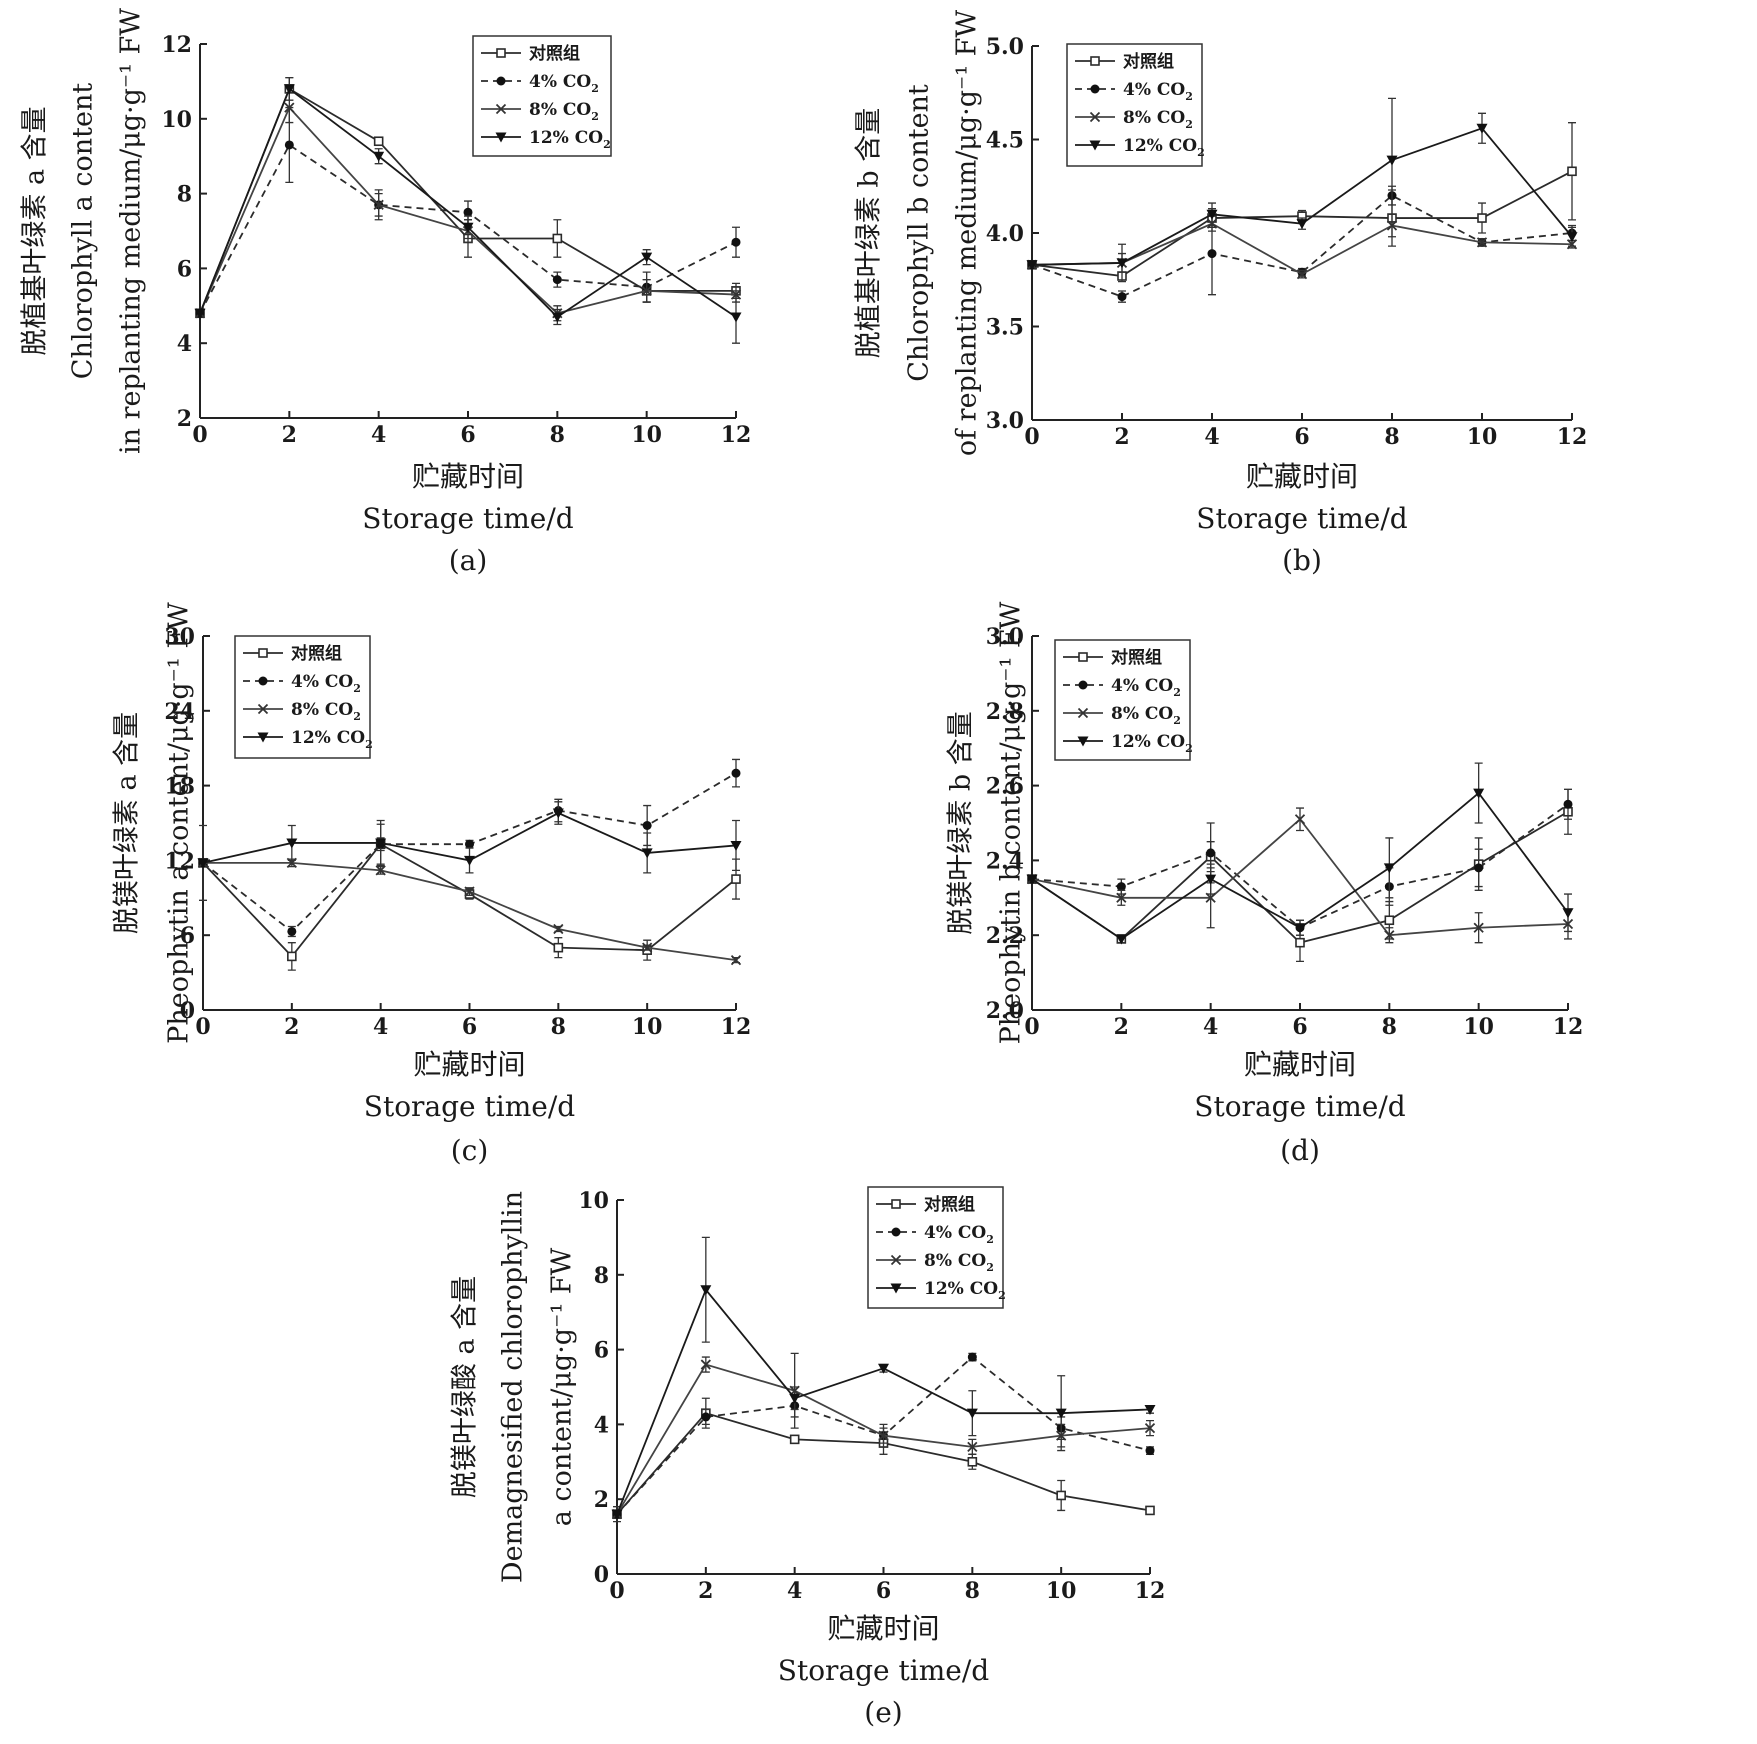  What do you see at coordinates (967, 233) in the screenshot?
I see `y-axis-label: of replanting medium/μg·g⁻¹ FW` at bounding box center [967, 233].